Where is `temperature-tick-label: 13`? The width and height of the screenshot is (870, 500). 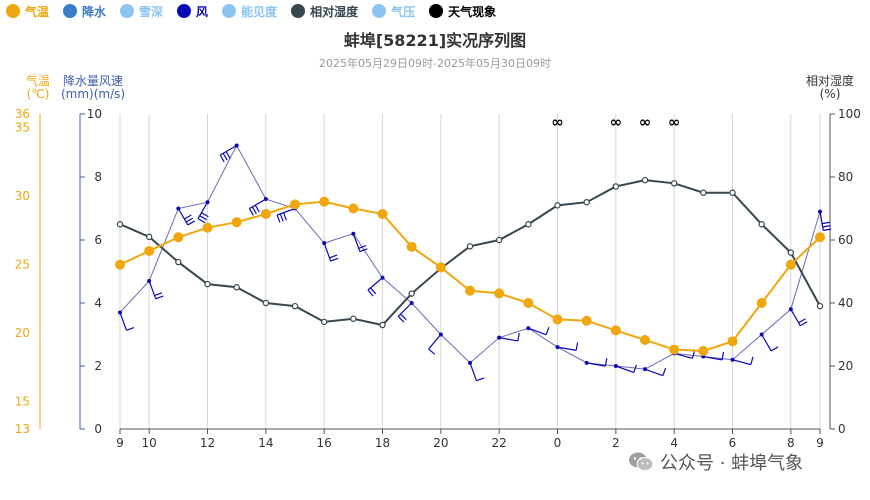 temperature-tick-label: 13 is located at coordinates (22, 429).